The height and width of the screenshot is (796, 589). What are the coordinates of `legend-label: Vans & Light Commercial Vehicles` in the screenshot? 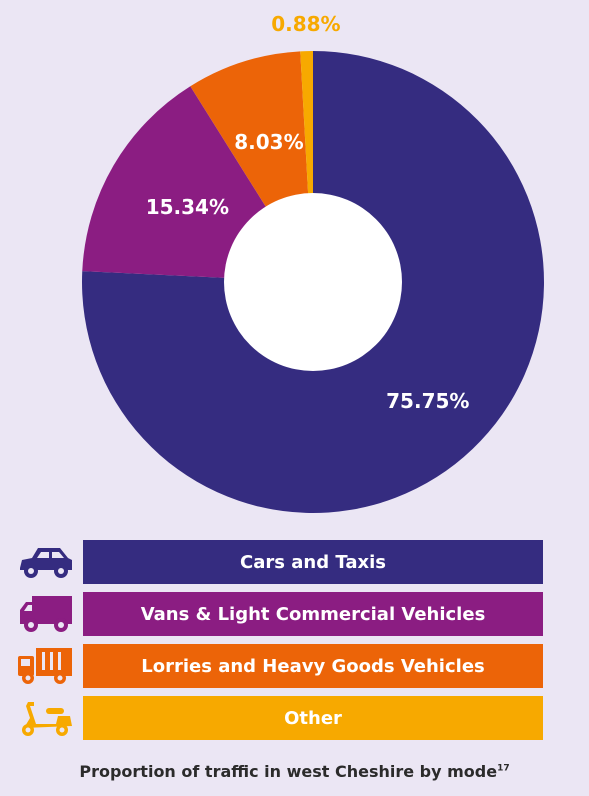 It's located at (313, 614).